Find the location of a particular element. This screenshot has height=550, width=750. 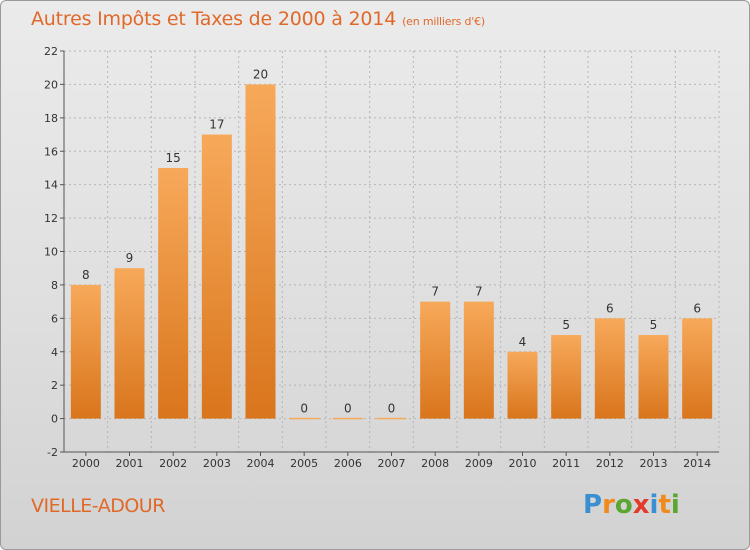

x-tick-label: 2006 is located at coordinates (348, 463).